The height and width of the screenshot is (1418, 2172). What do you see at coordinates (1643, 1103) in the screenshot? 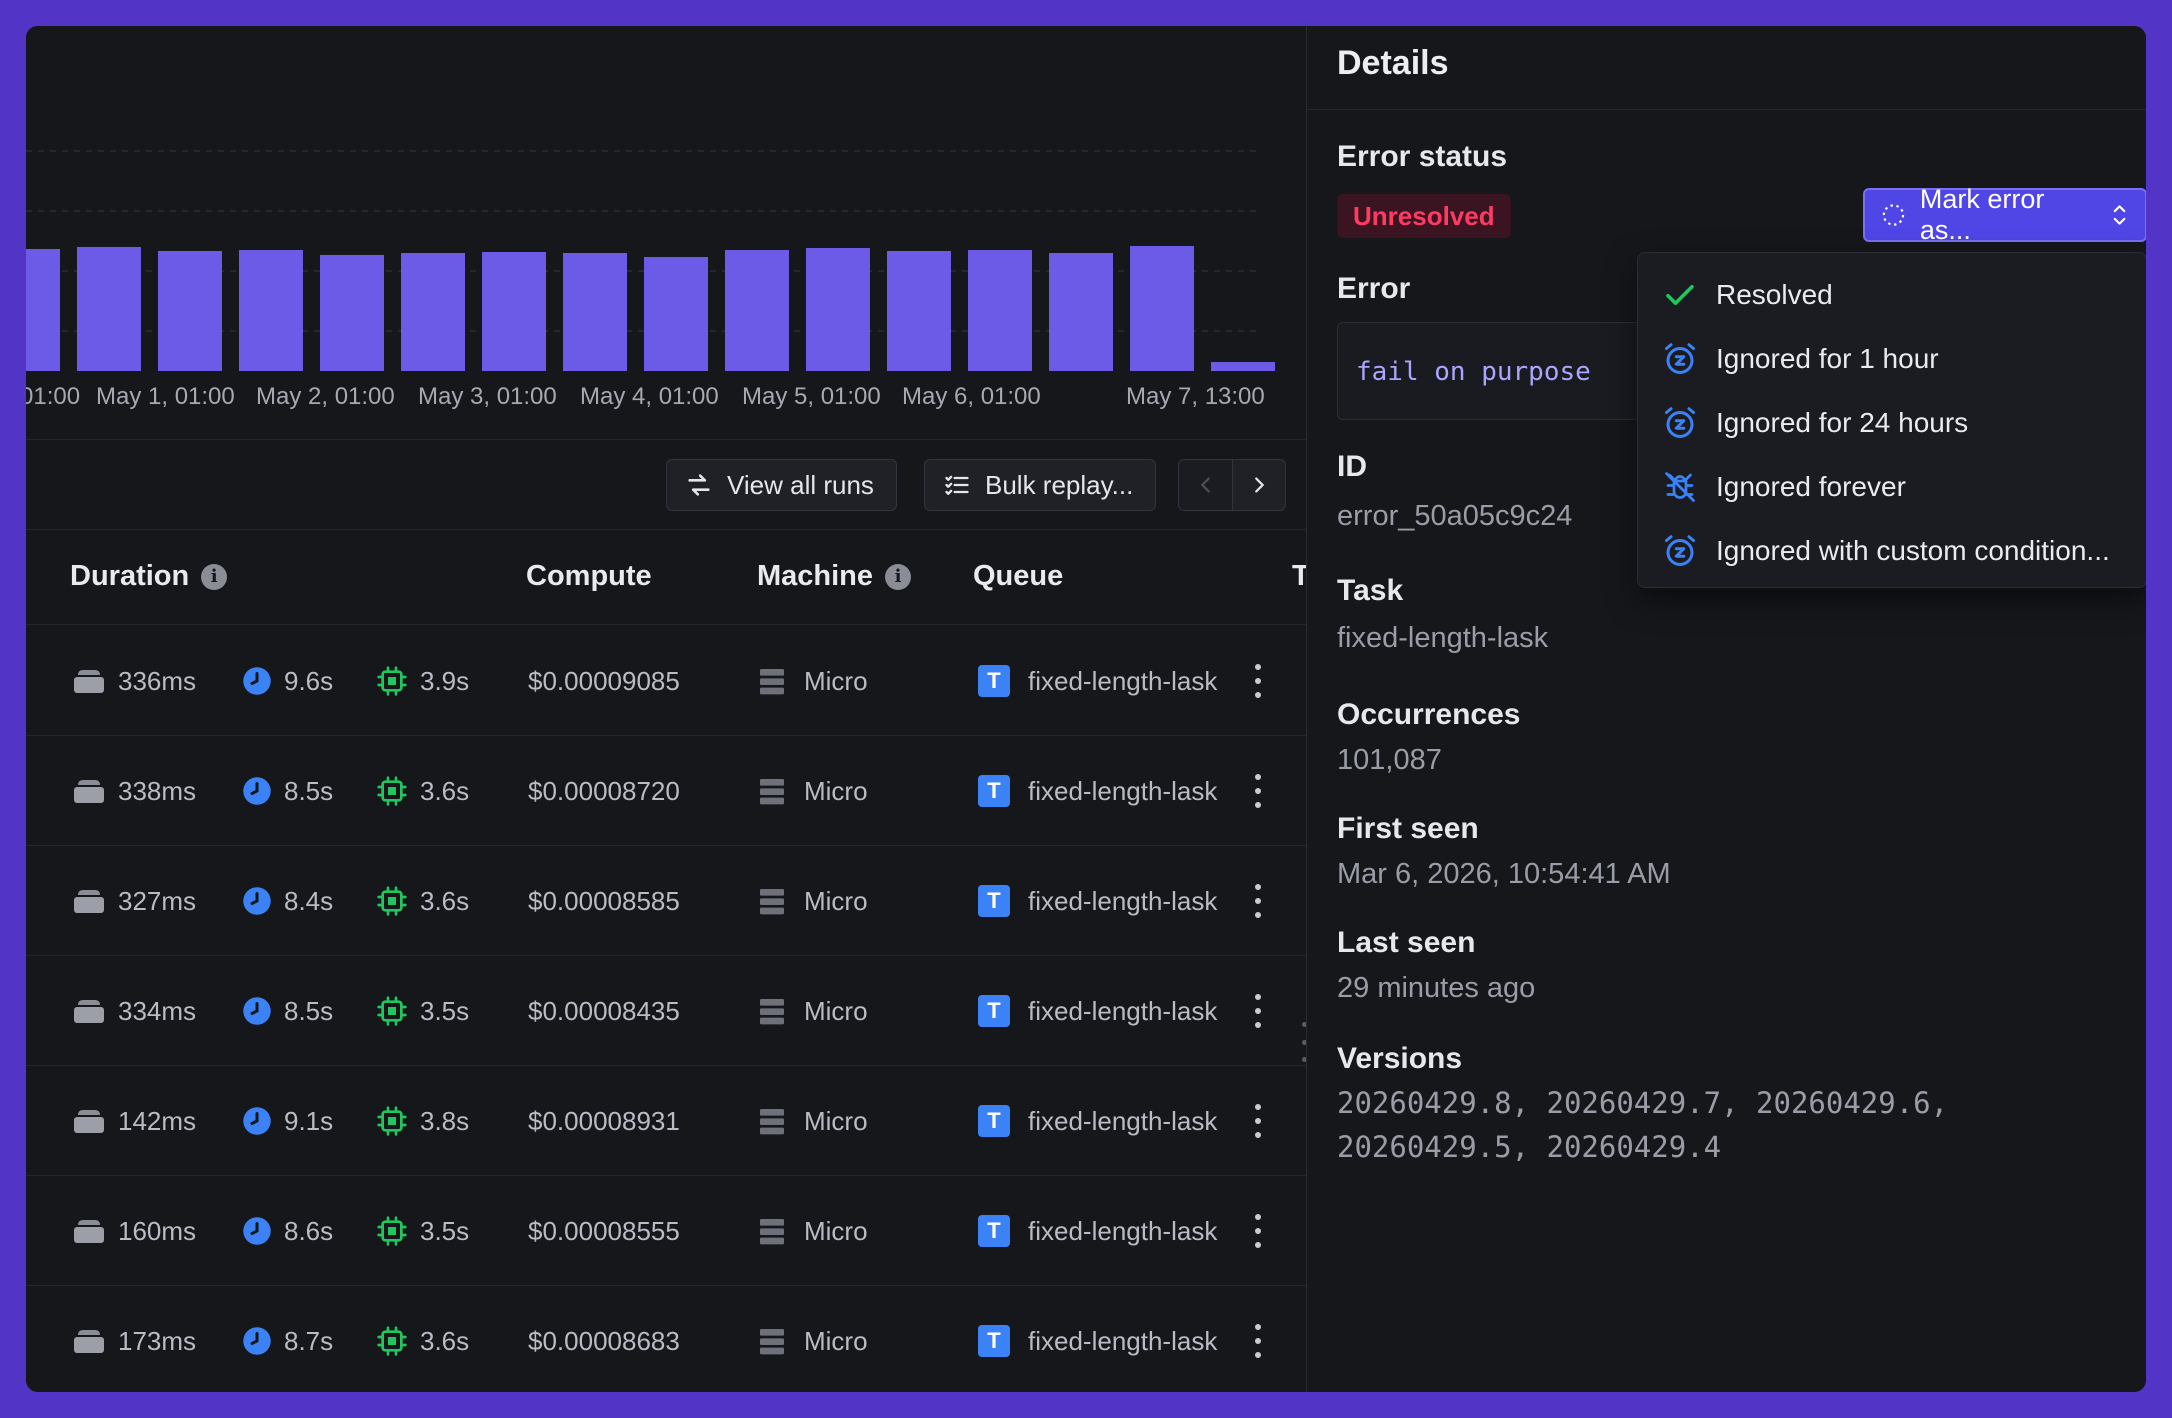
I see `versions-line-1: 20260429.8, 20260429.7, 20260429.6,` at bounding box center [1643, 1103].